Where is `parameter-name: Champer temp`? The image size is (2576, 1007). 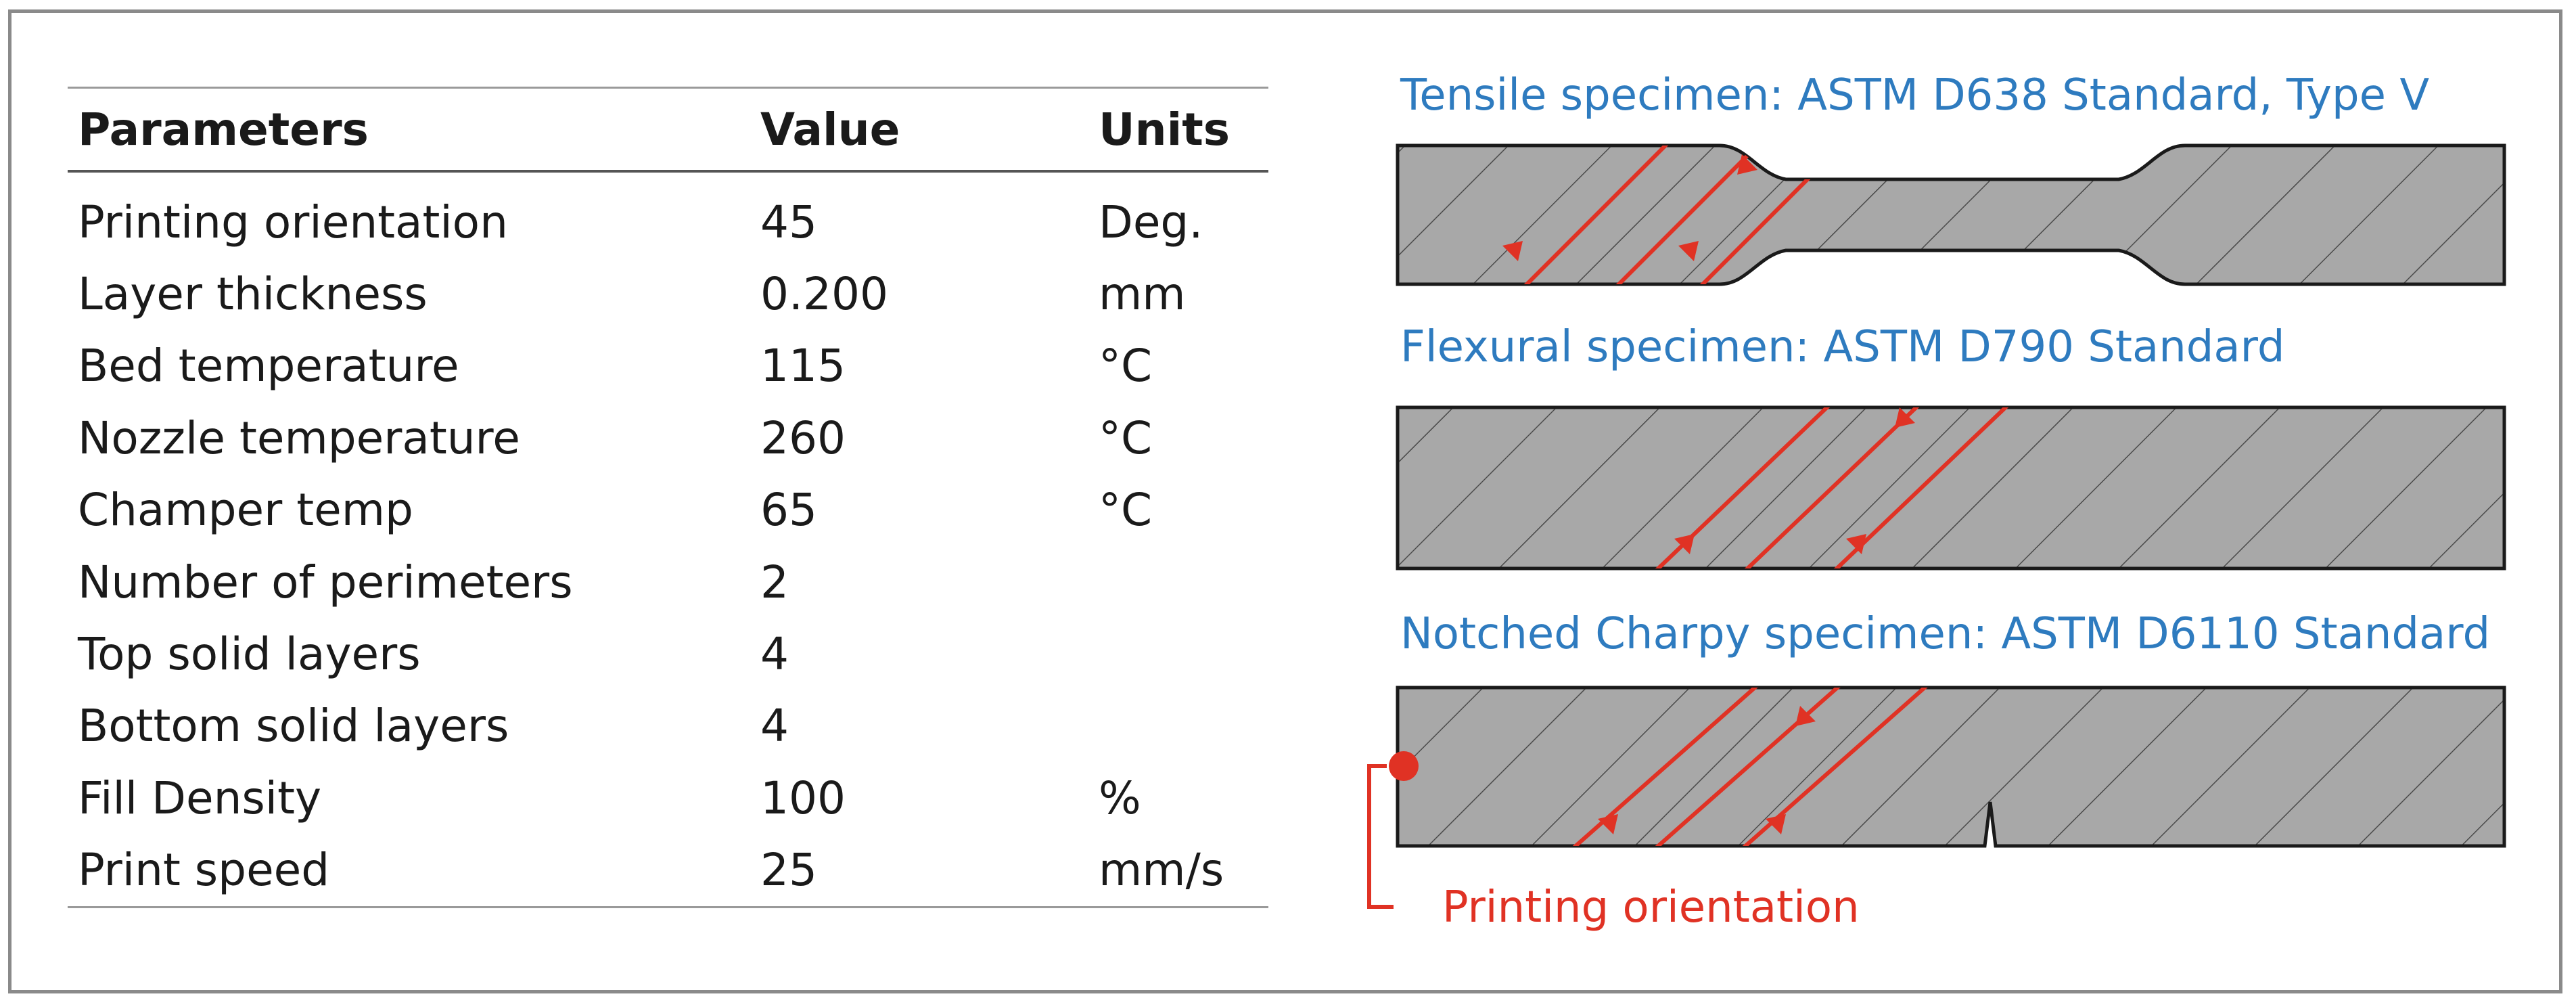
parameter-name: Champer temp is located at coordinates (245, 510).